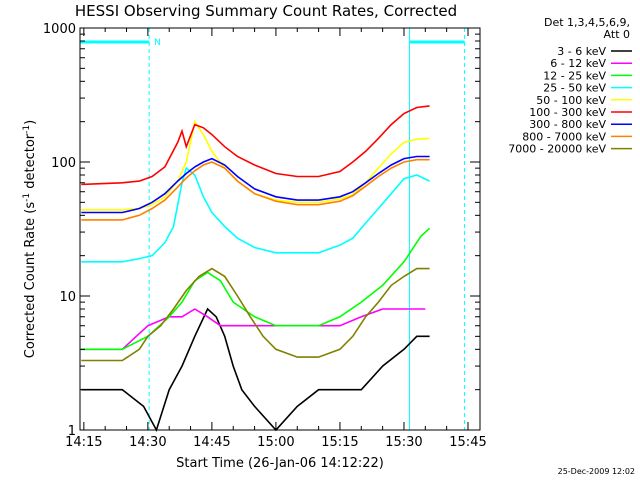 This screenshot has height=480, width=640. Describe the element at coordinates (59, 29) in the screenshot. I see `y-tick-label: 1000` at that location.